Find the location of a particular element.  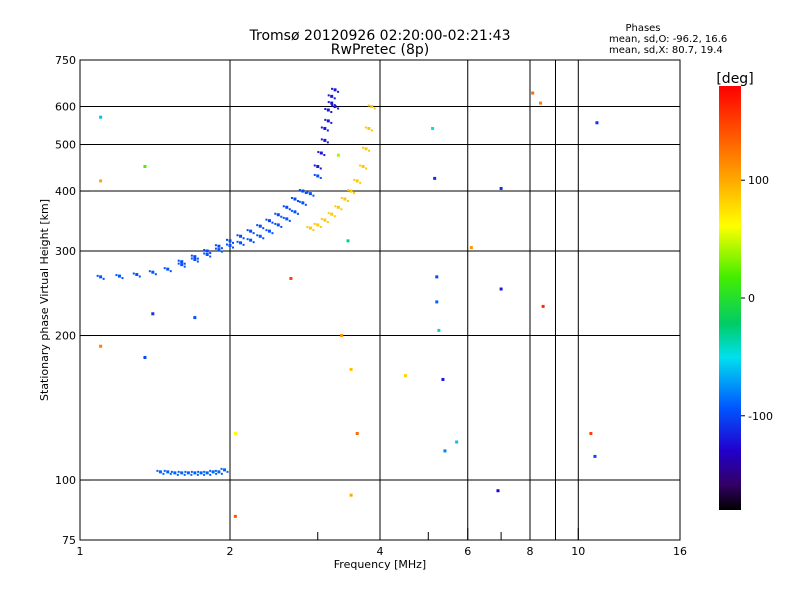

y-axis-label: Stationary phase Virtual Height [km] is located at coordinates (44, 300).